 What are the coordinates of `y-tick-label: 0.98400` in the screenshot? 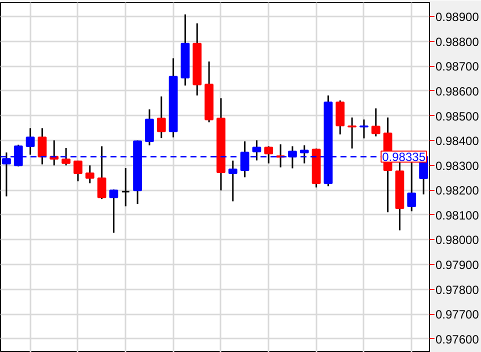 It's located at (458, 141).